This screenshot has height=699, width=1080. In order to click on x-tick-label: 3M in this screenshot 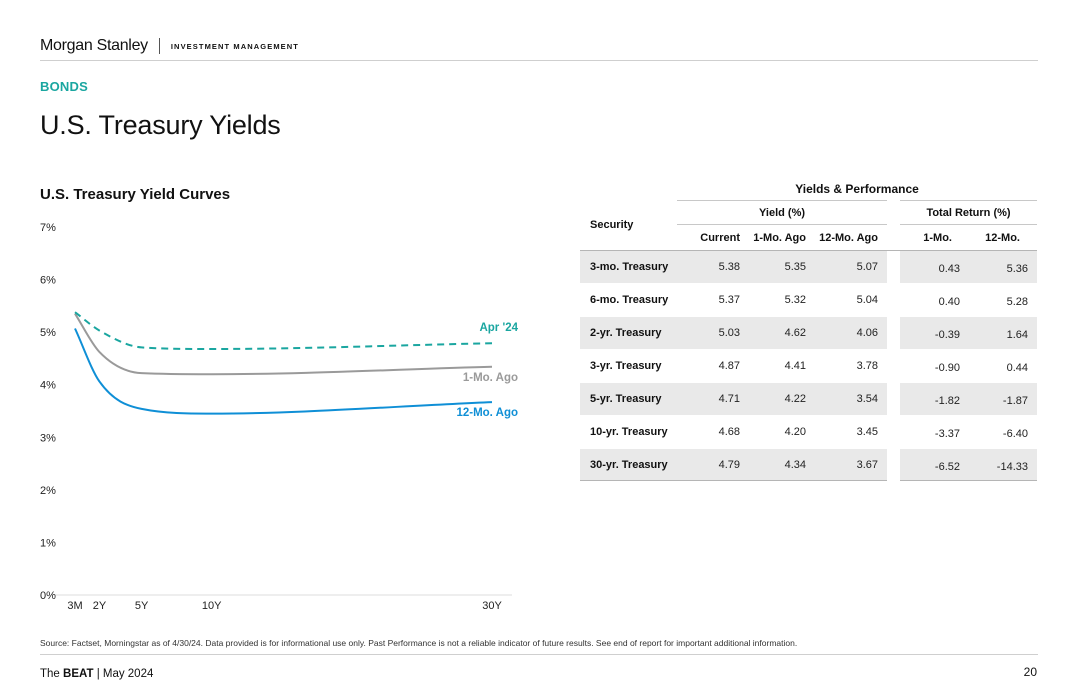, I will do `click(74, 606)`.